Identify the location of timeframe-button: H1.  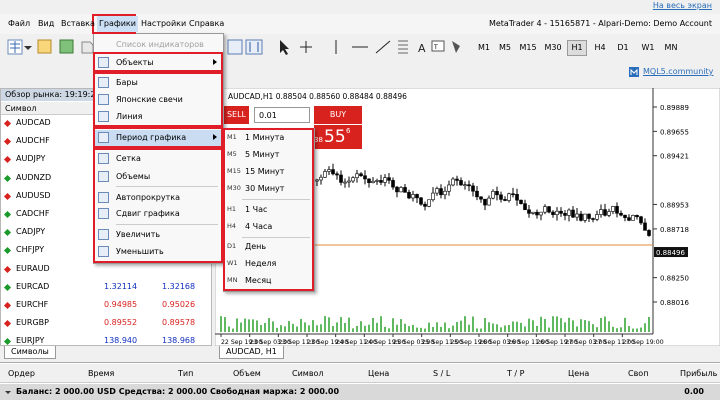
(577, 48).